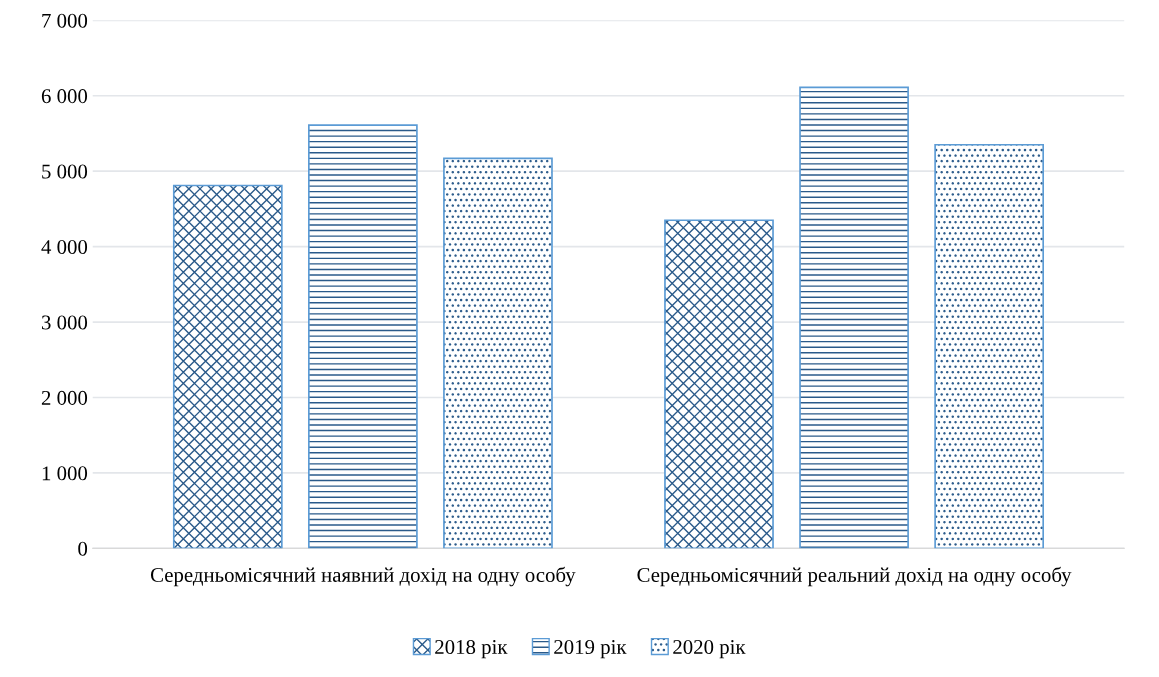 The width and height of the screenshot is (1159, 677). Describe the element at coordinates (854, 576) in the screenshot. I see `x-tick-label: Середньомісячний реальний дохід на одну особу` at that location.